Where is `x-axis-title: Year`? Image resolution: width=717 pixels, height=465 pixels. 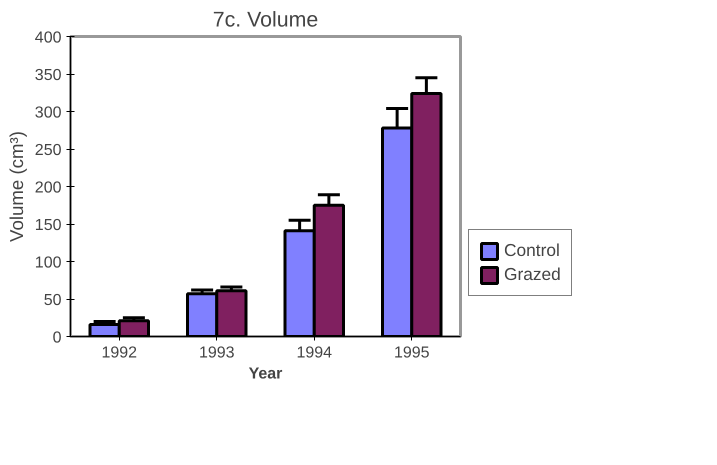 x-axis-title: Year is located at coordinates (265, 374).